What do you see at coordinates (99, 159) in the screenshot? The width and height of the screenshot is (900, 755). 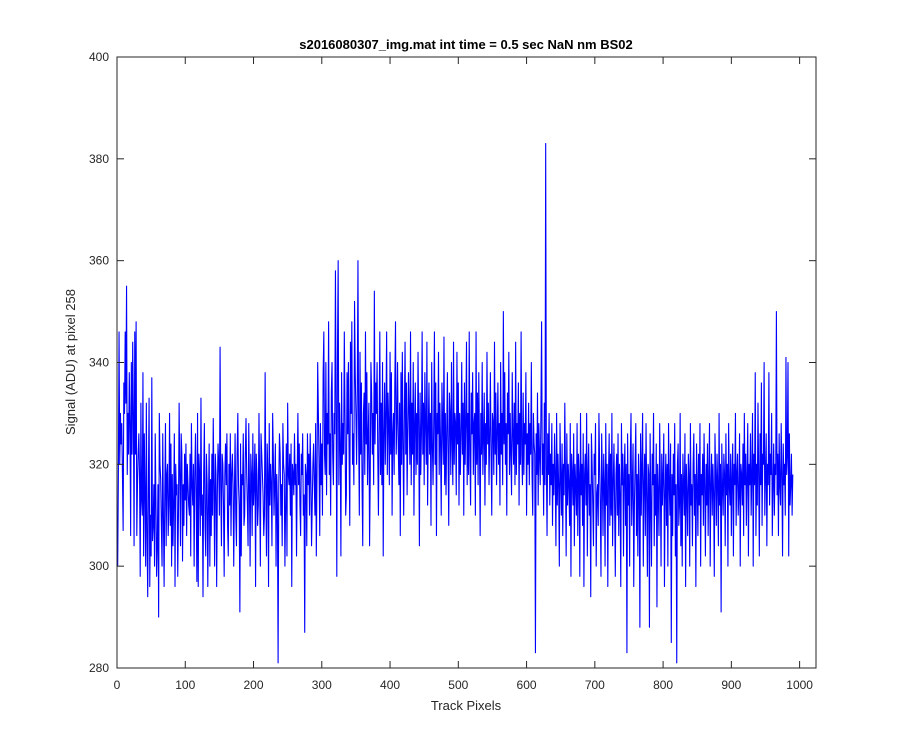 I see `y-tick-label: 380` at bounding box center [99, 159].